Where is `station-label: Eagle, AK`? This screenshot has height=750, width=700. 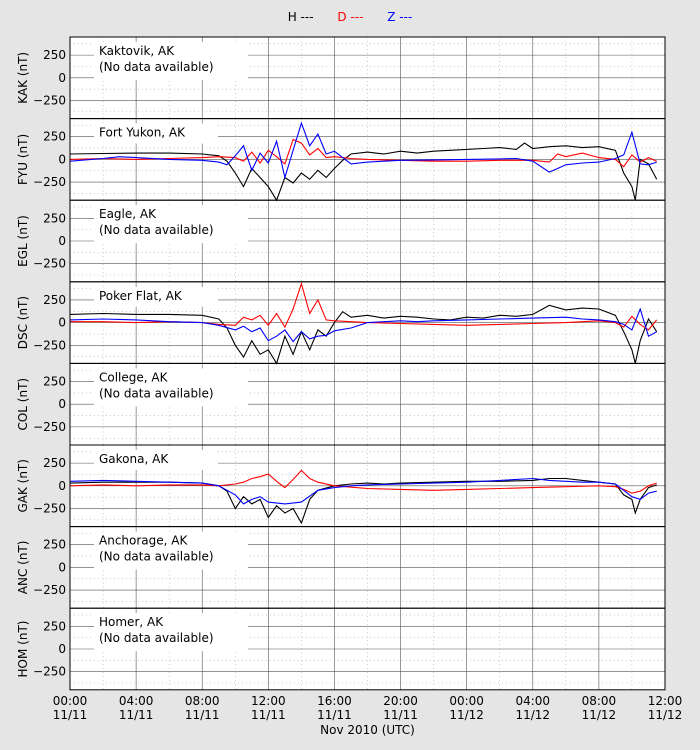 station-label: Eagle, AK is located at coordinates (128, 214).